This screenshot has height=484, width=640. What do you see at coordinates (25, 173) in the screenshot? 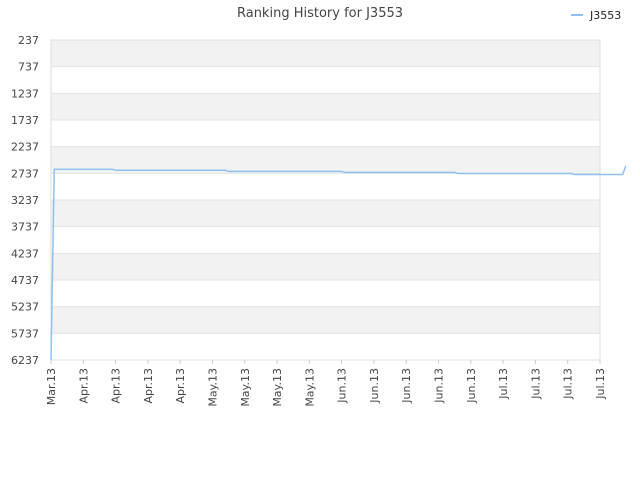
I see `y-tick-label: 2737` at bounding box center [25, 173].